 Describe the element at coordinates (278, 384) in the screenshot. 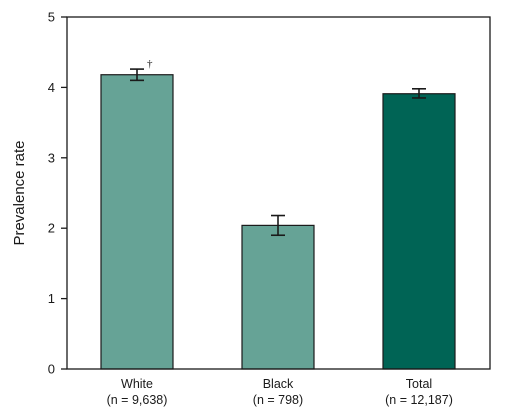

I see `x-tick-label: Black` at that location.